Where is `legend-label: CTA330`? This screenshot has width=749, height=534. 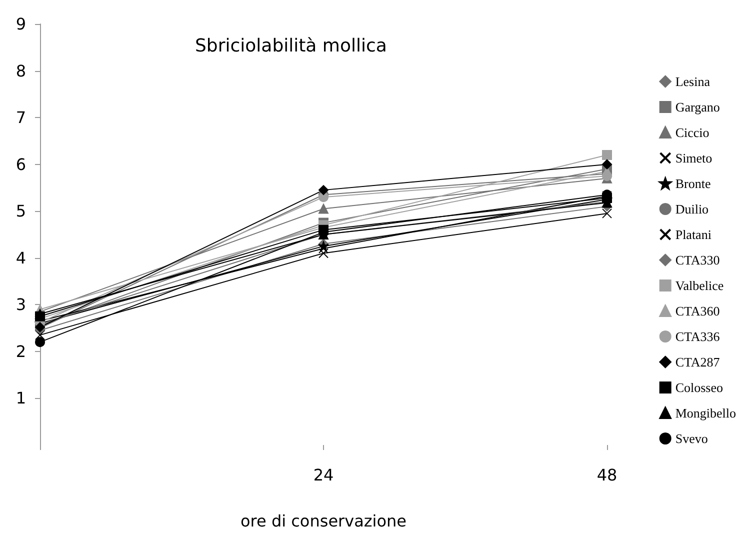 legend-label: CTA330 is located at coordinates (697, 260).